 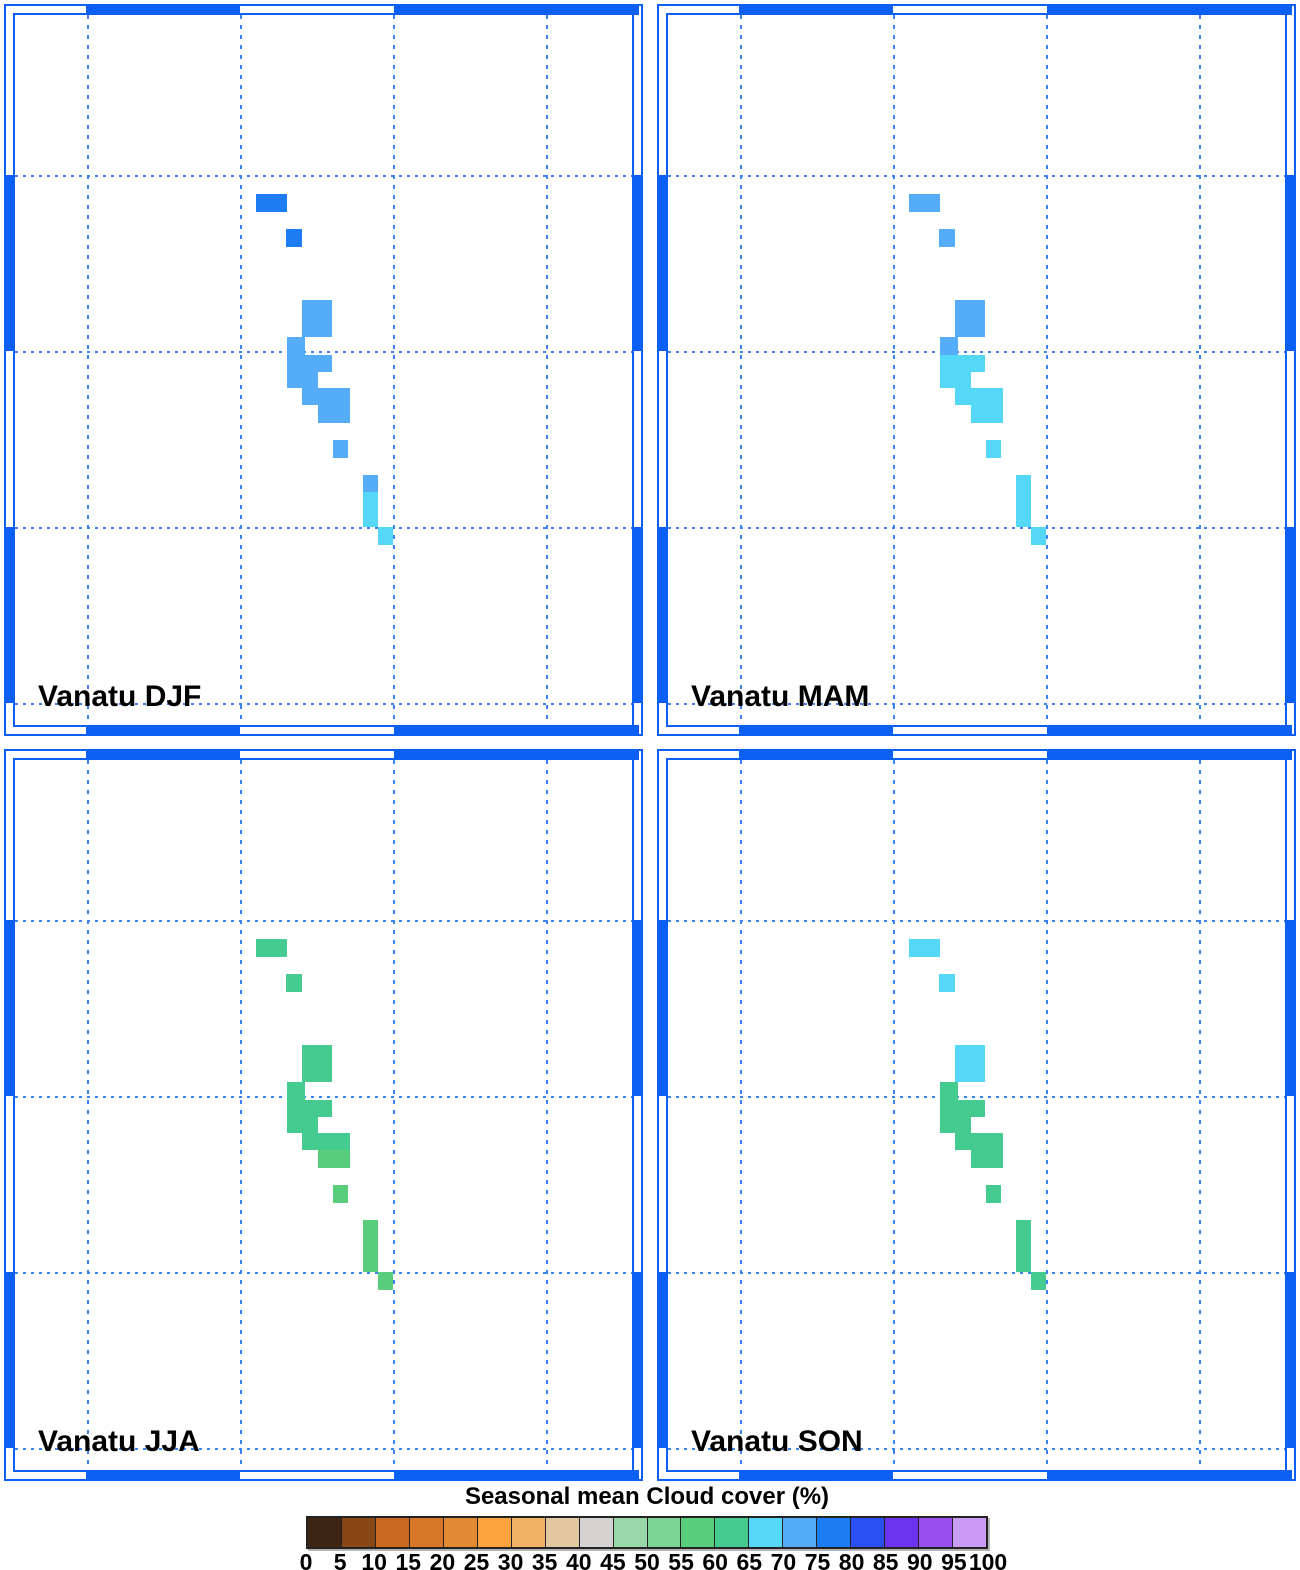 What do you see at coordinates (340, 1559) in the screenshot?
I see `colorbar-tick-label: 5` at bounding box center [340, 1559].